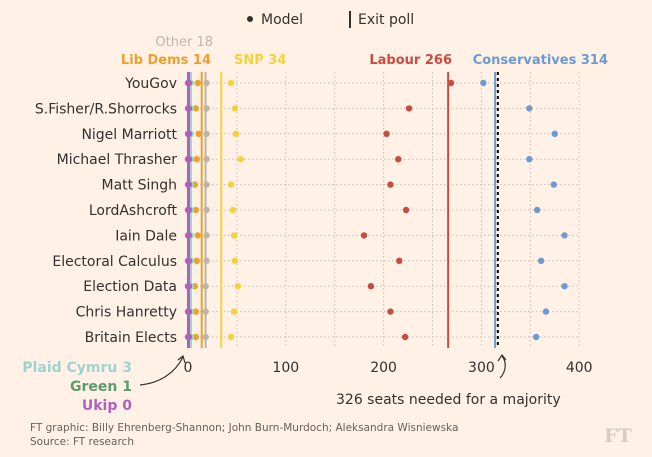 The image size is (652, 457). Describe the element at coordinates (82, 442) in the screenshot. I see `footer-source: Source: FT research` at that location.